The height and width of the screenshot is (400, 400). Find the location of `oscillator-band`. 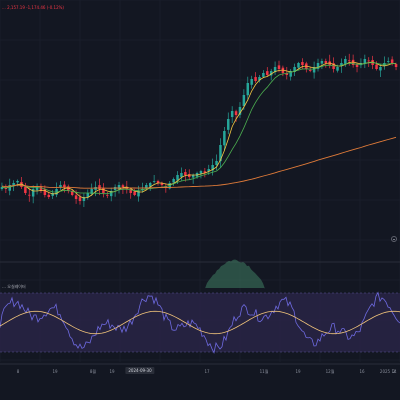

oscillator-band is located at coordinates (200, 322).